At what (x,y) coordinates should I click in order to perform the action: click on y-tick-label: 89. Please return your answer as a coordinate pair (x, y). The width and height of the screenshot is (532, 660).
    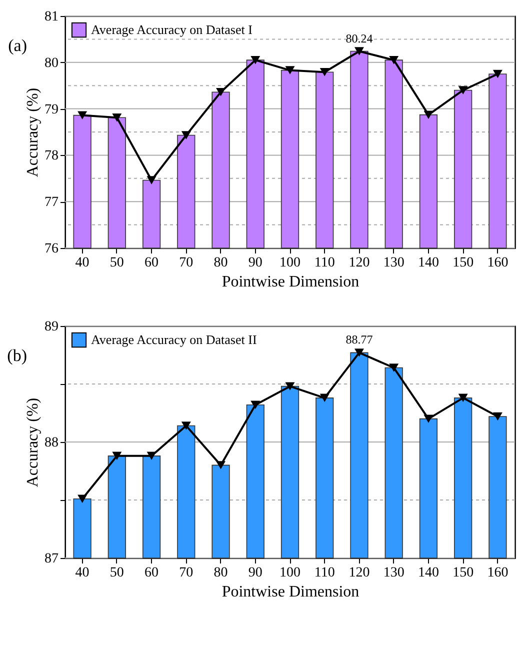
    Looking at the image, I should click on (51, 327).